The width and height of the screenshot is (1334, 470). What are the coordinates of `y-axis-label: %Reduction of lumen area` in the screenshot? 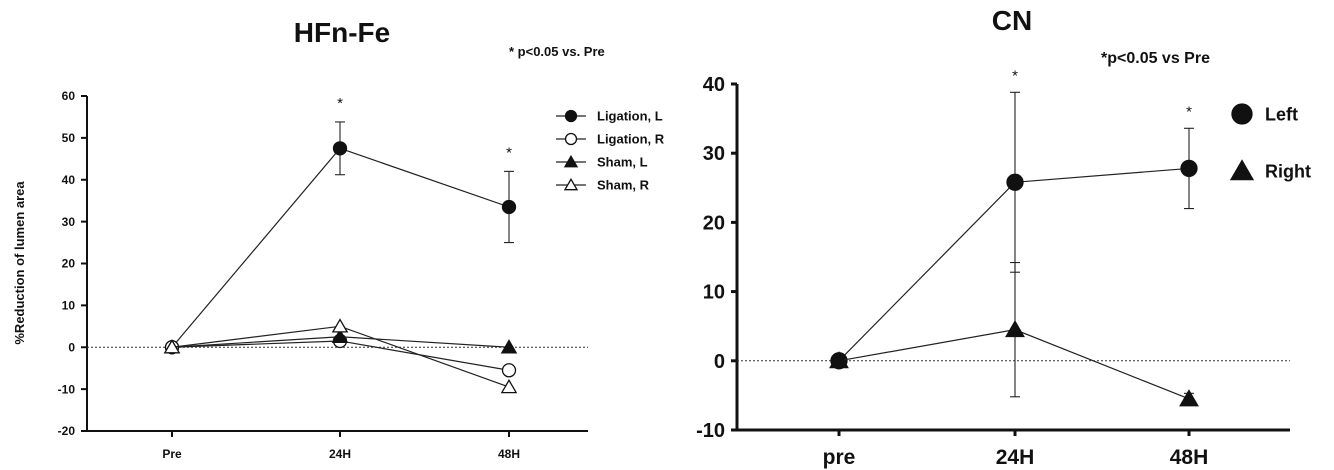 It's located at (19, 263).